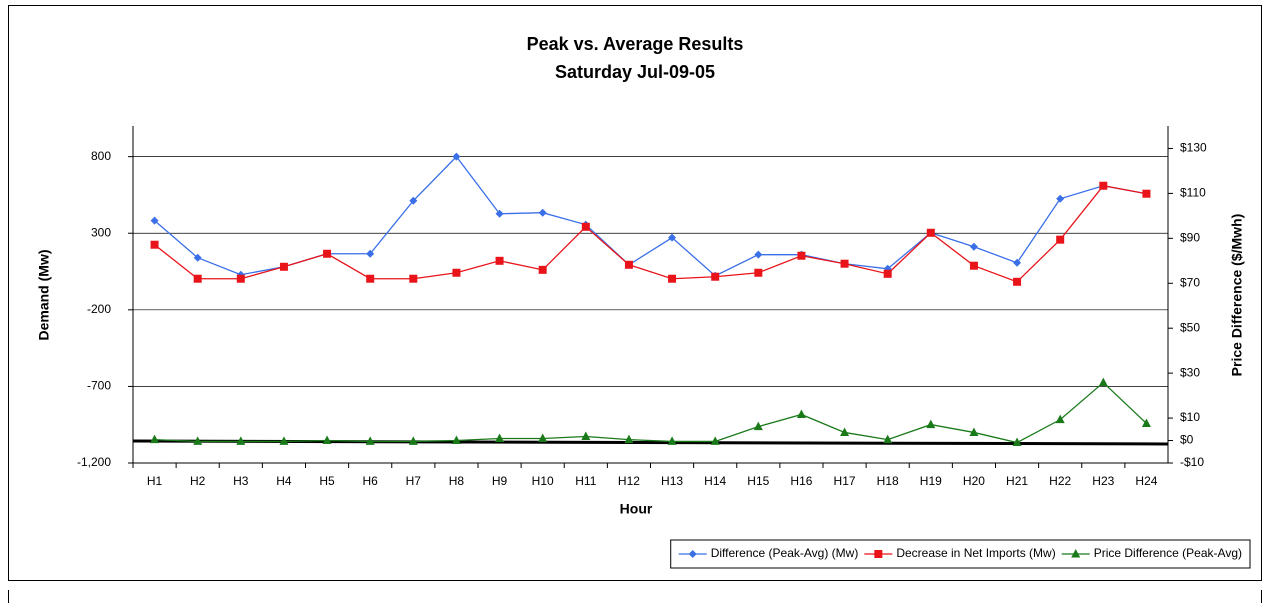 The height and width of the screenshot is (603, 1268). What do you see at coordinates (1190, 372) in the screenshot?
I see `y2-tick-label: $30` at bounding box center [1190, 372].